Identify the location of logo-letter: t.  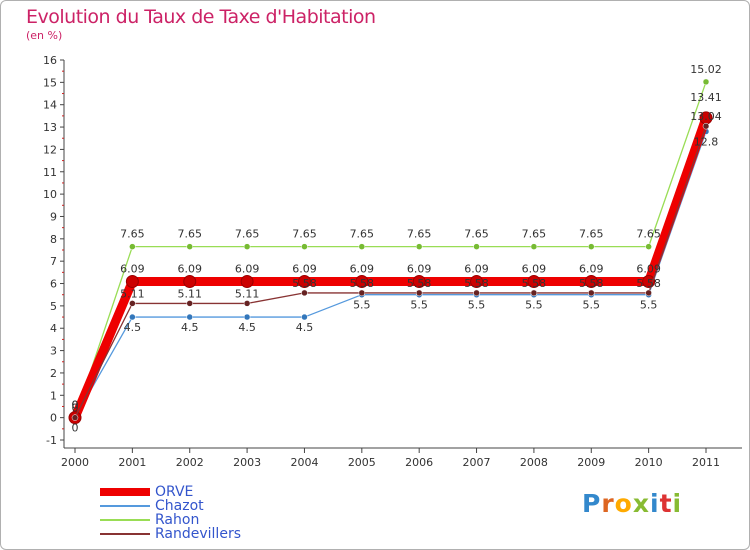
(666, 503).